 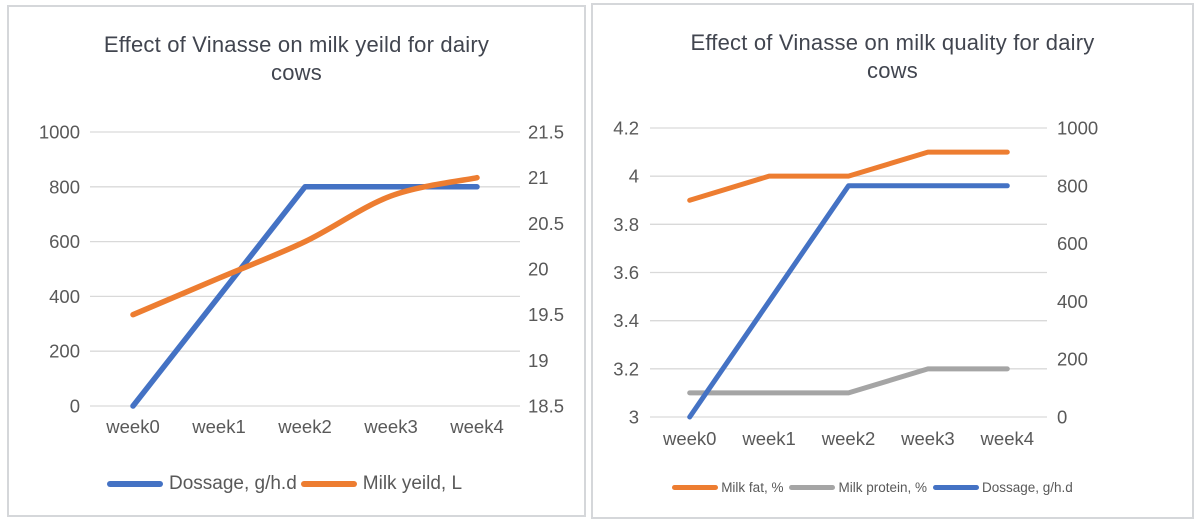 I want to click on series-line-milk-yeild-l, so click(x=305, y=246).